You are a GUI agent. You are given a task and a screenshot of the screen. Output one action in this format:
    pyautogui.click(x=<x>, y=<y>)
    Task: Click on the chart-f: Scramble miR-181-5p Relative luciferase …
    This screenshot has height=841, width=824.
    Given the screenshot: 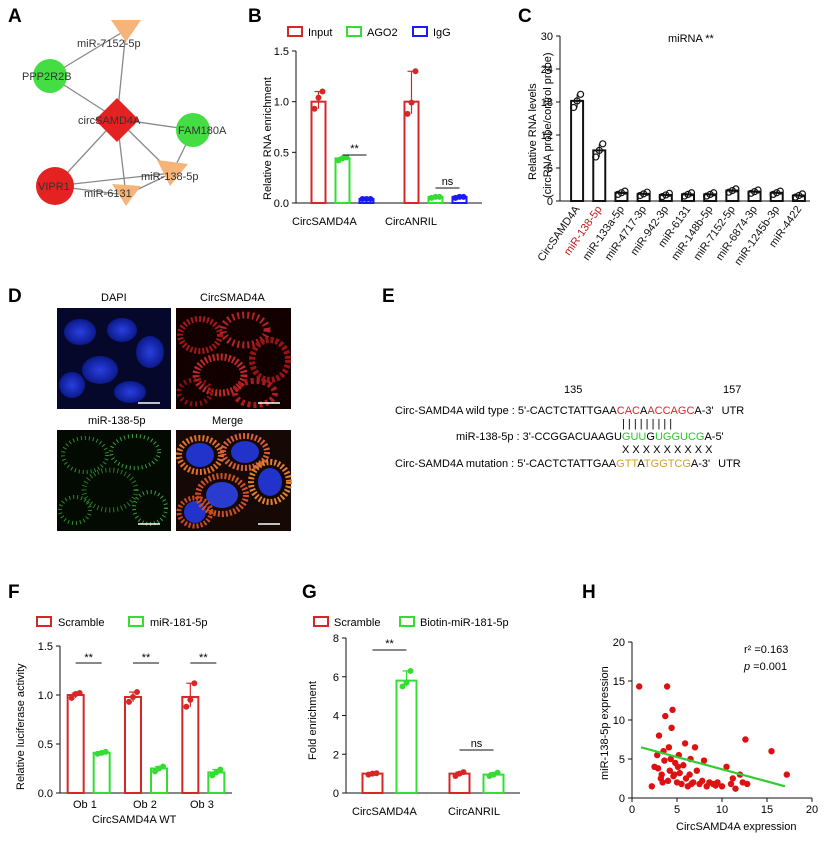 What is the action you would take?
    pyautogui.click(x=114, y=721)
    